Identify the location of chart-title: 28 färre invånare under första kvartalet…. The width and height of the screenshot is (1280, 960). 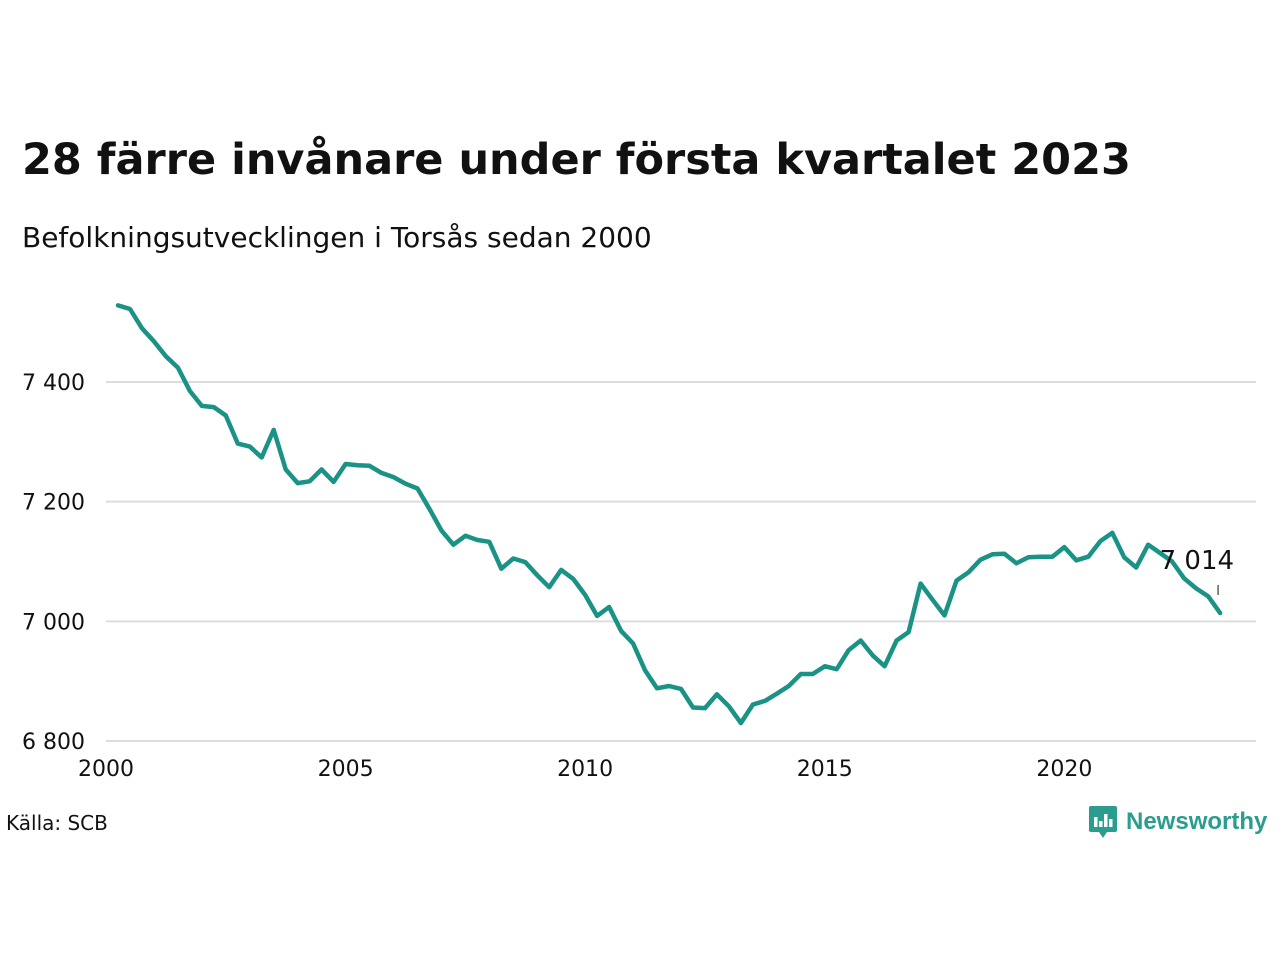
(576, 160).